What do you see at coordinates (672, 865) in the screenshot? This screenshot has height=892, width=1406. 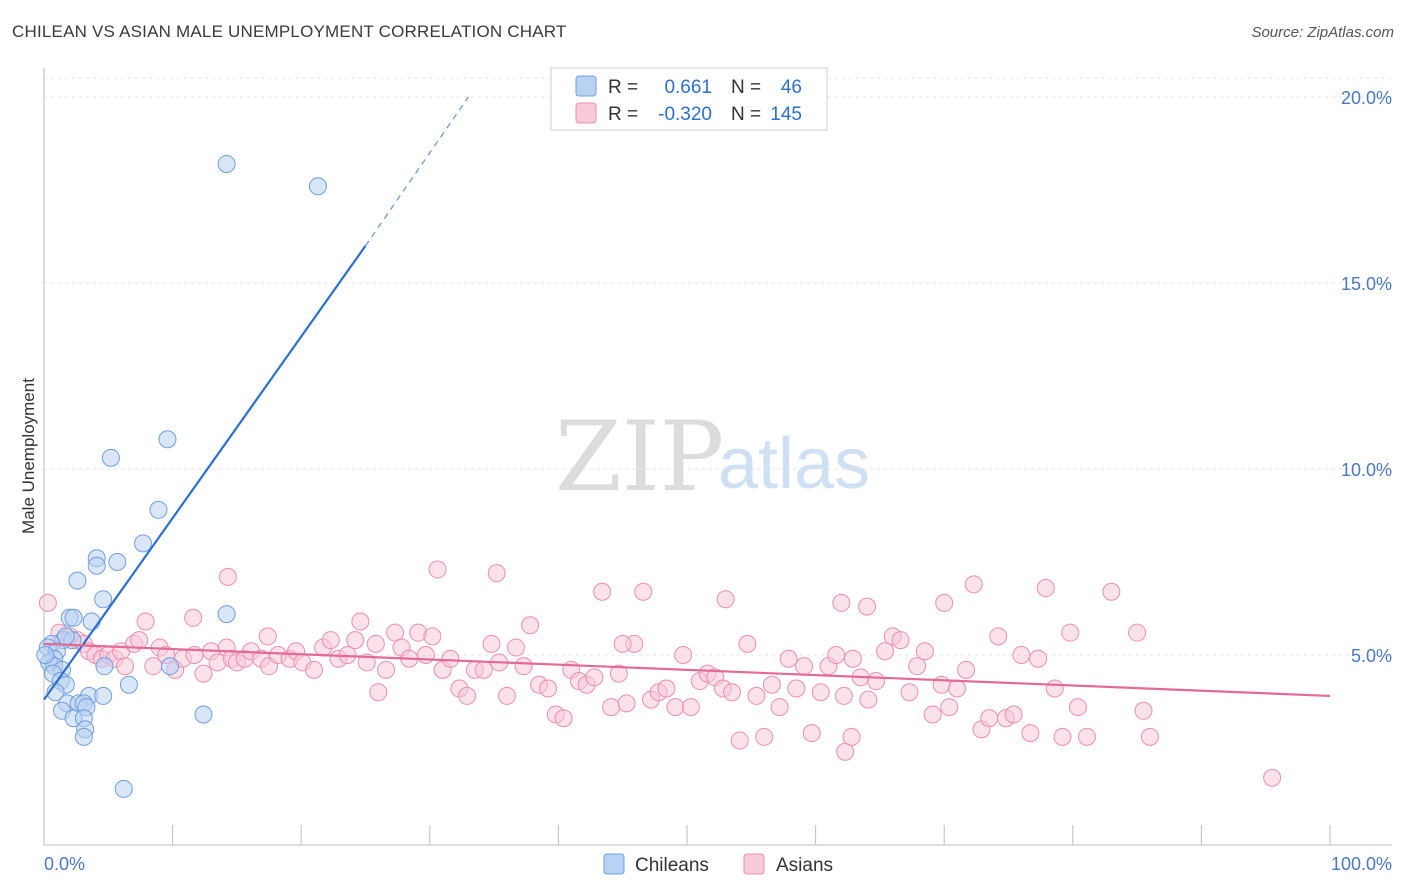 I see `bottom-legend-chileans: Chileans` at bounding box center [672, 865].